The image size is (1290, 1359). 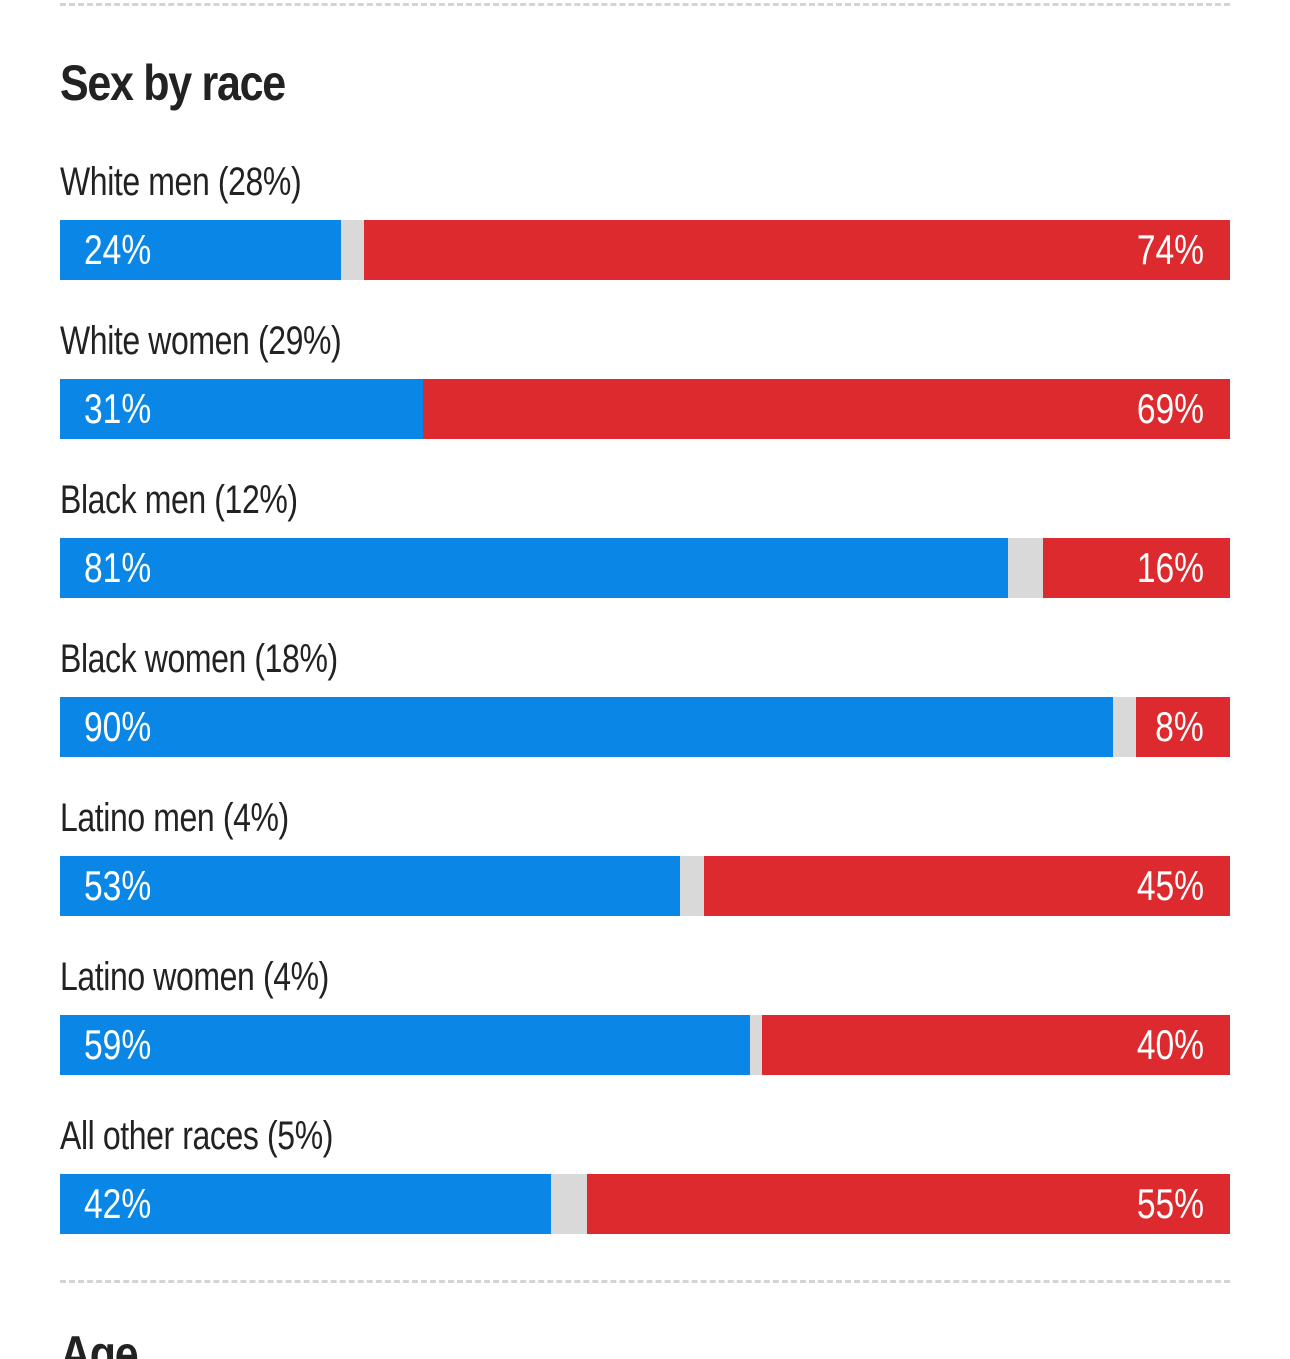 What do you see at coordinates (645, 1281) in the screenshot?
I see `section-divider-bottom` at bounding box center [645, 1281].